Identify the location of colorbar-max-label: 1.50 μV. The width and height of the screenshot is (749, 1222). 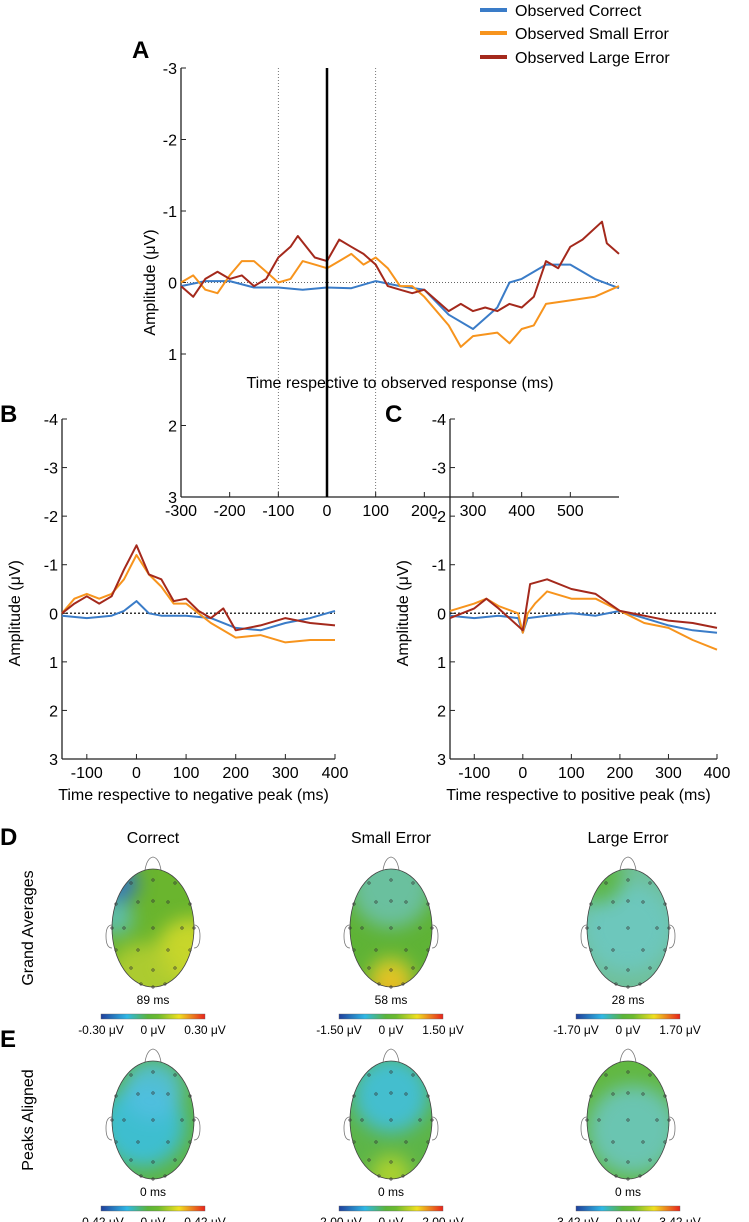
(443, 1030).